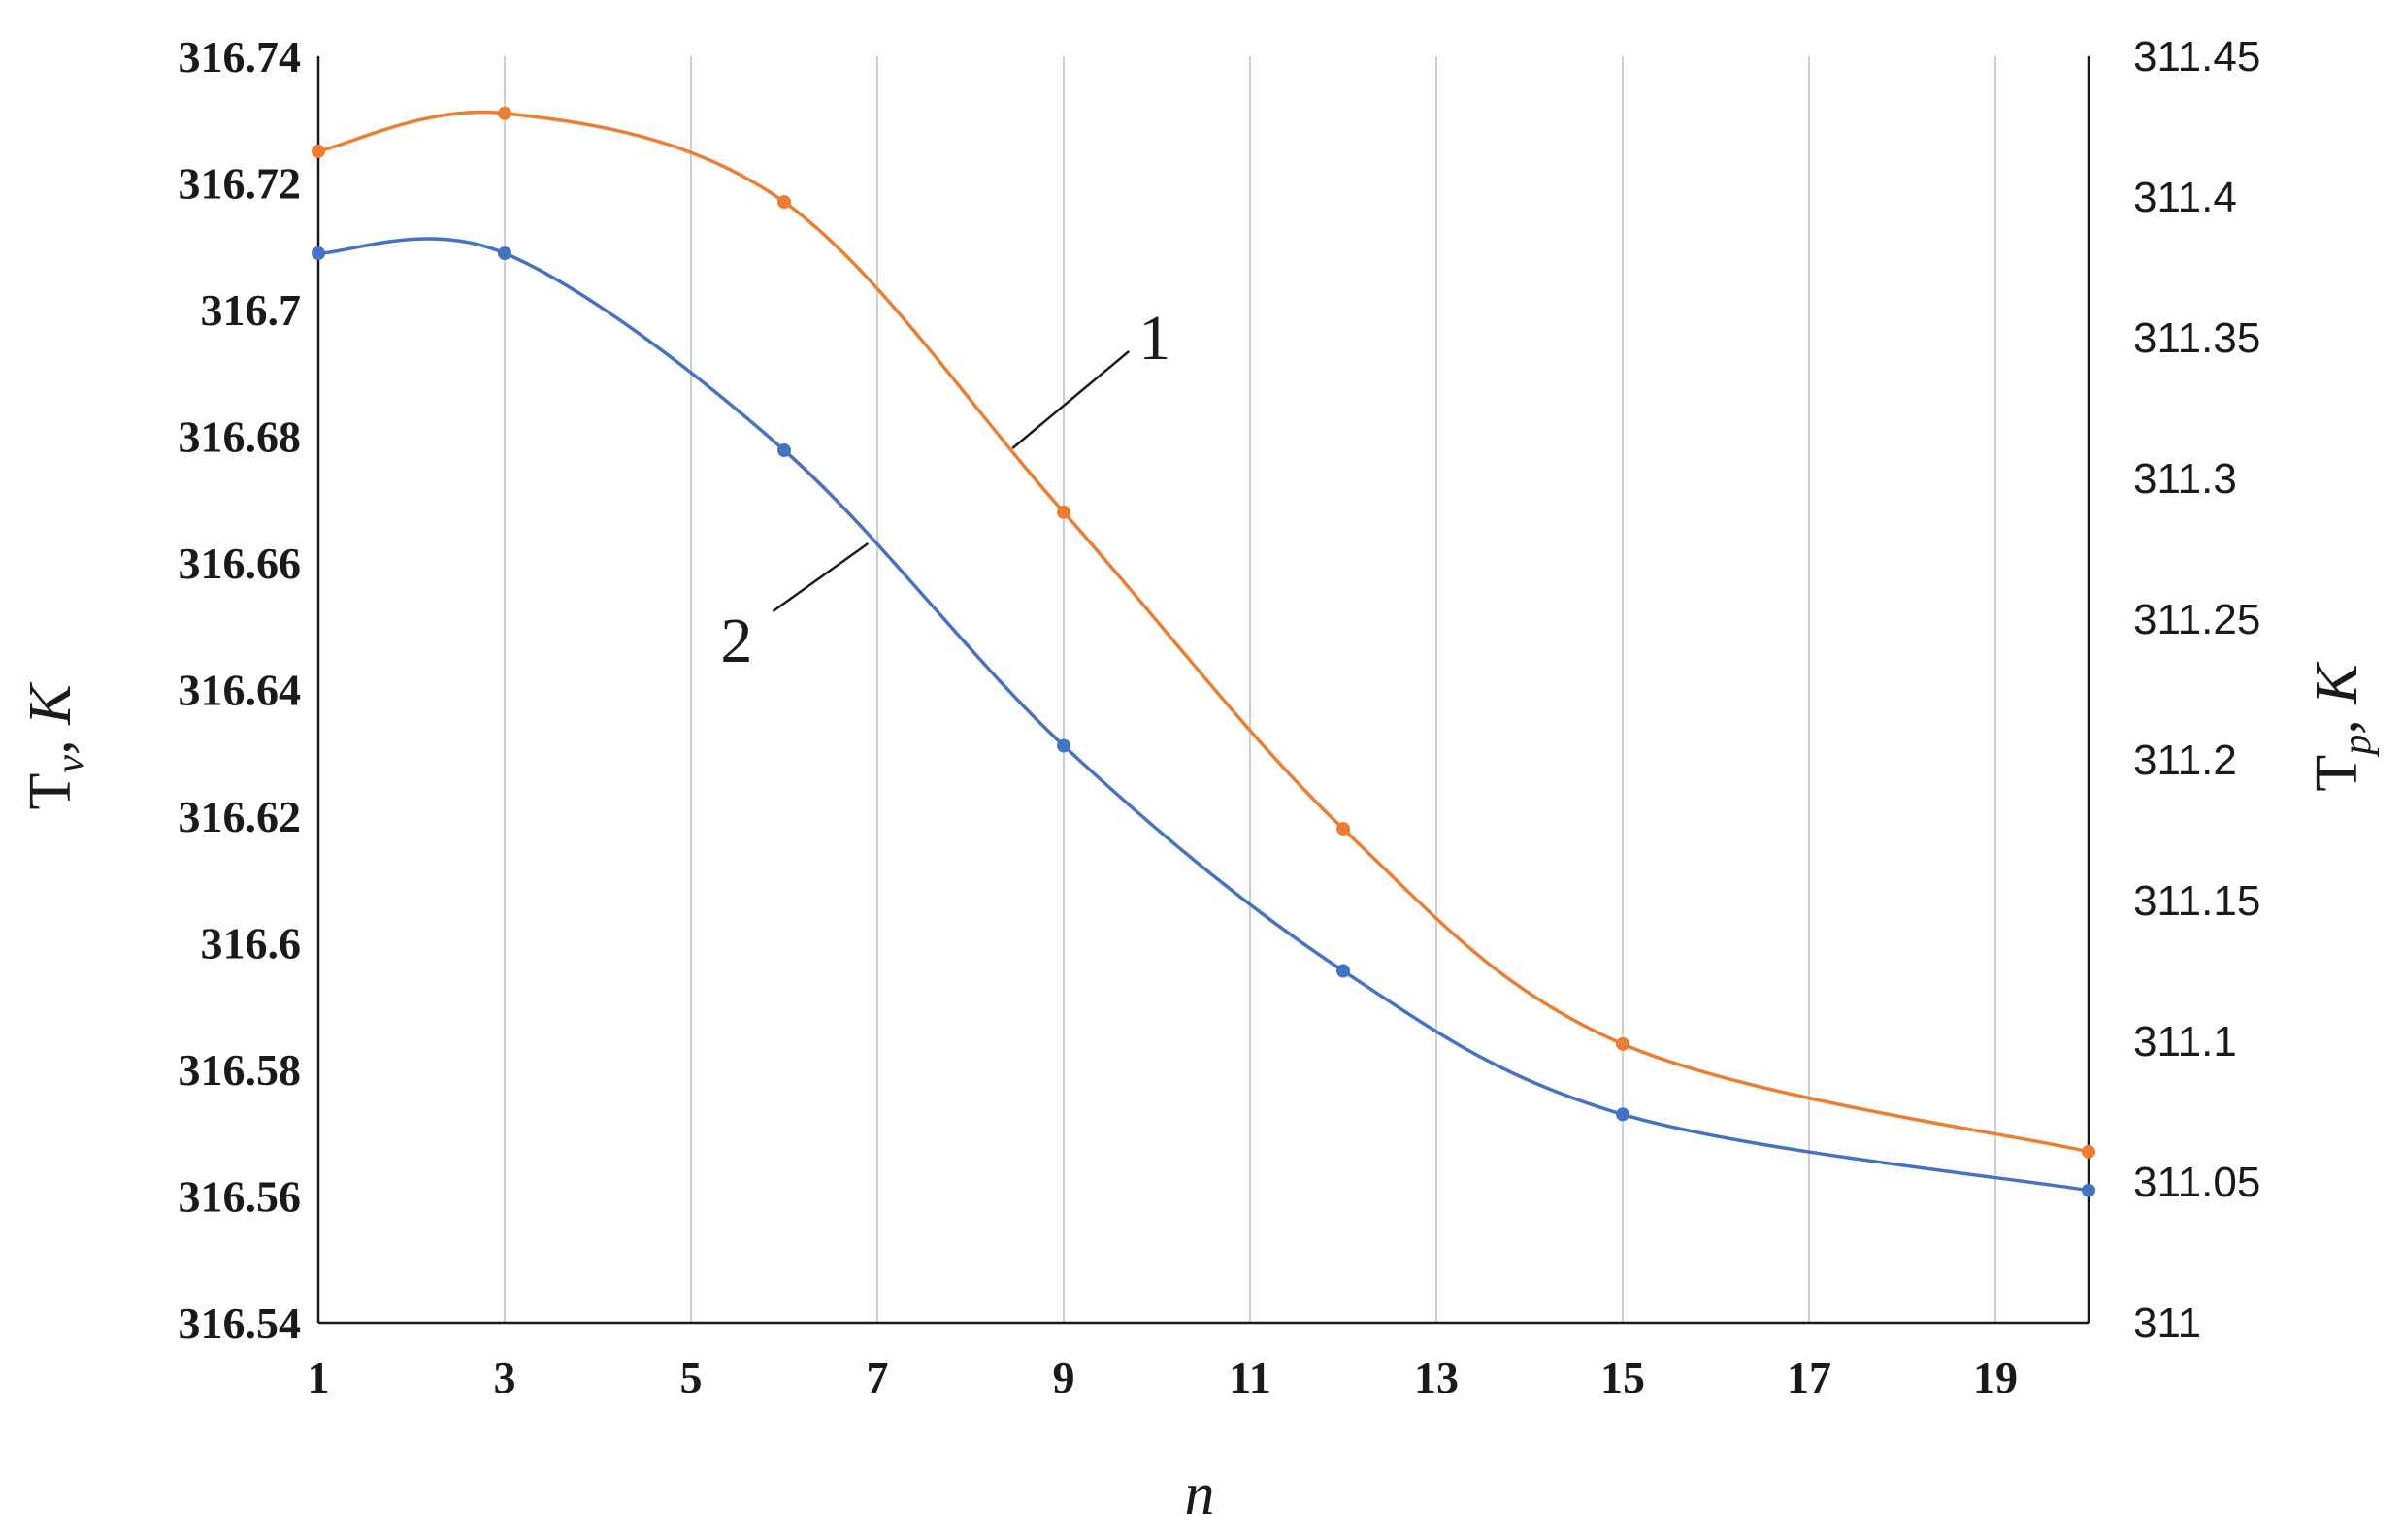 The image size is (2403, 1540). What do you see at coordinates (2196, 1182) in the screenshot?
I see `y-right-tick-label: 311.05` at bounding box center [2196, 1182].